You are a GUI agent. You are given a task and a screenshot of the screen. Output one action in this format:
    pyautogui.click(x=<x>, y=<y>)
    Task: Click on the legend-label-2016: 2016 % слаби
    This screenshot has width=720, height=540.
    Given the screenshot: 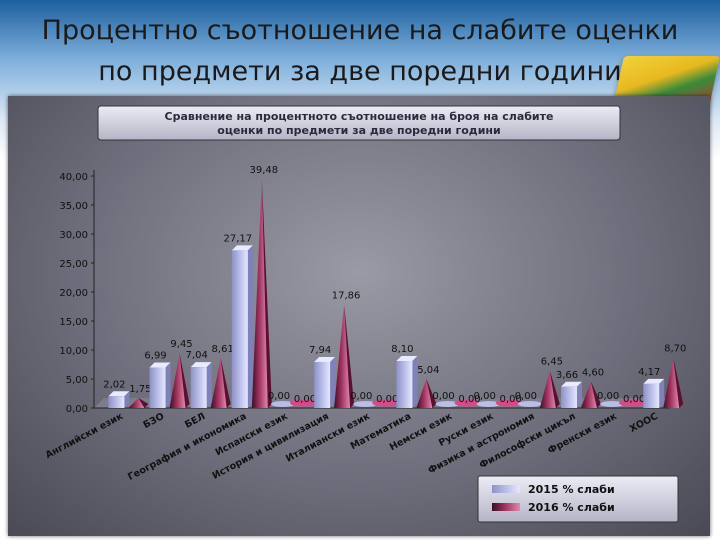 What is the action you would take?
    pyautogui.click(x=571, y=507)
    